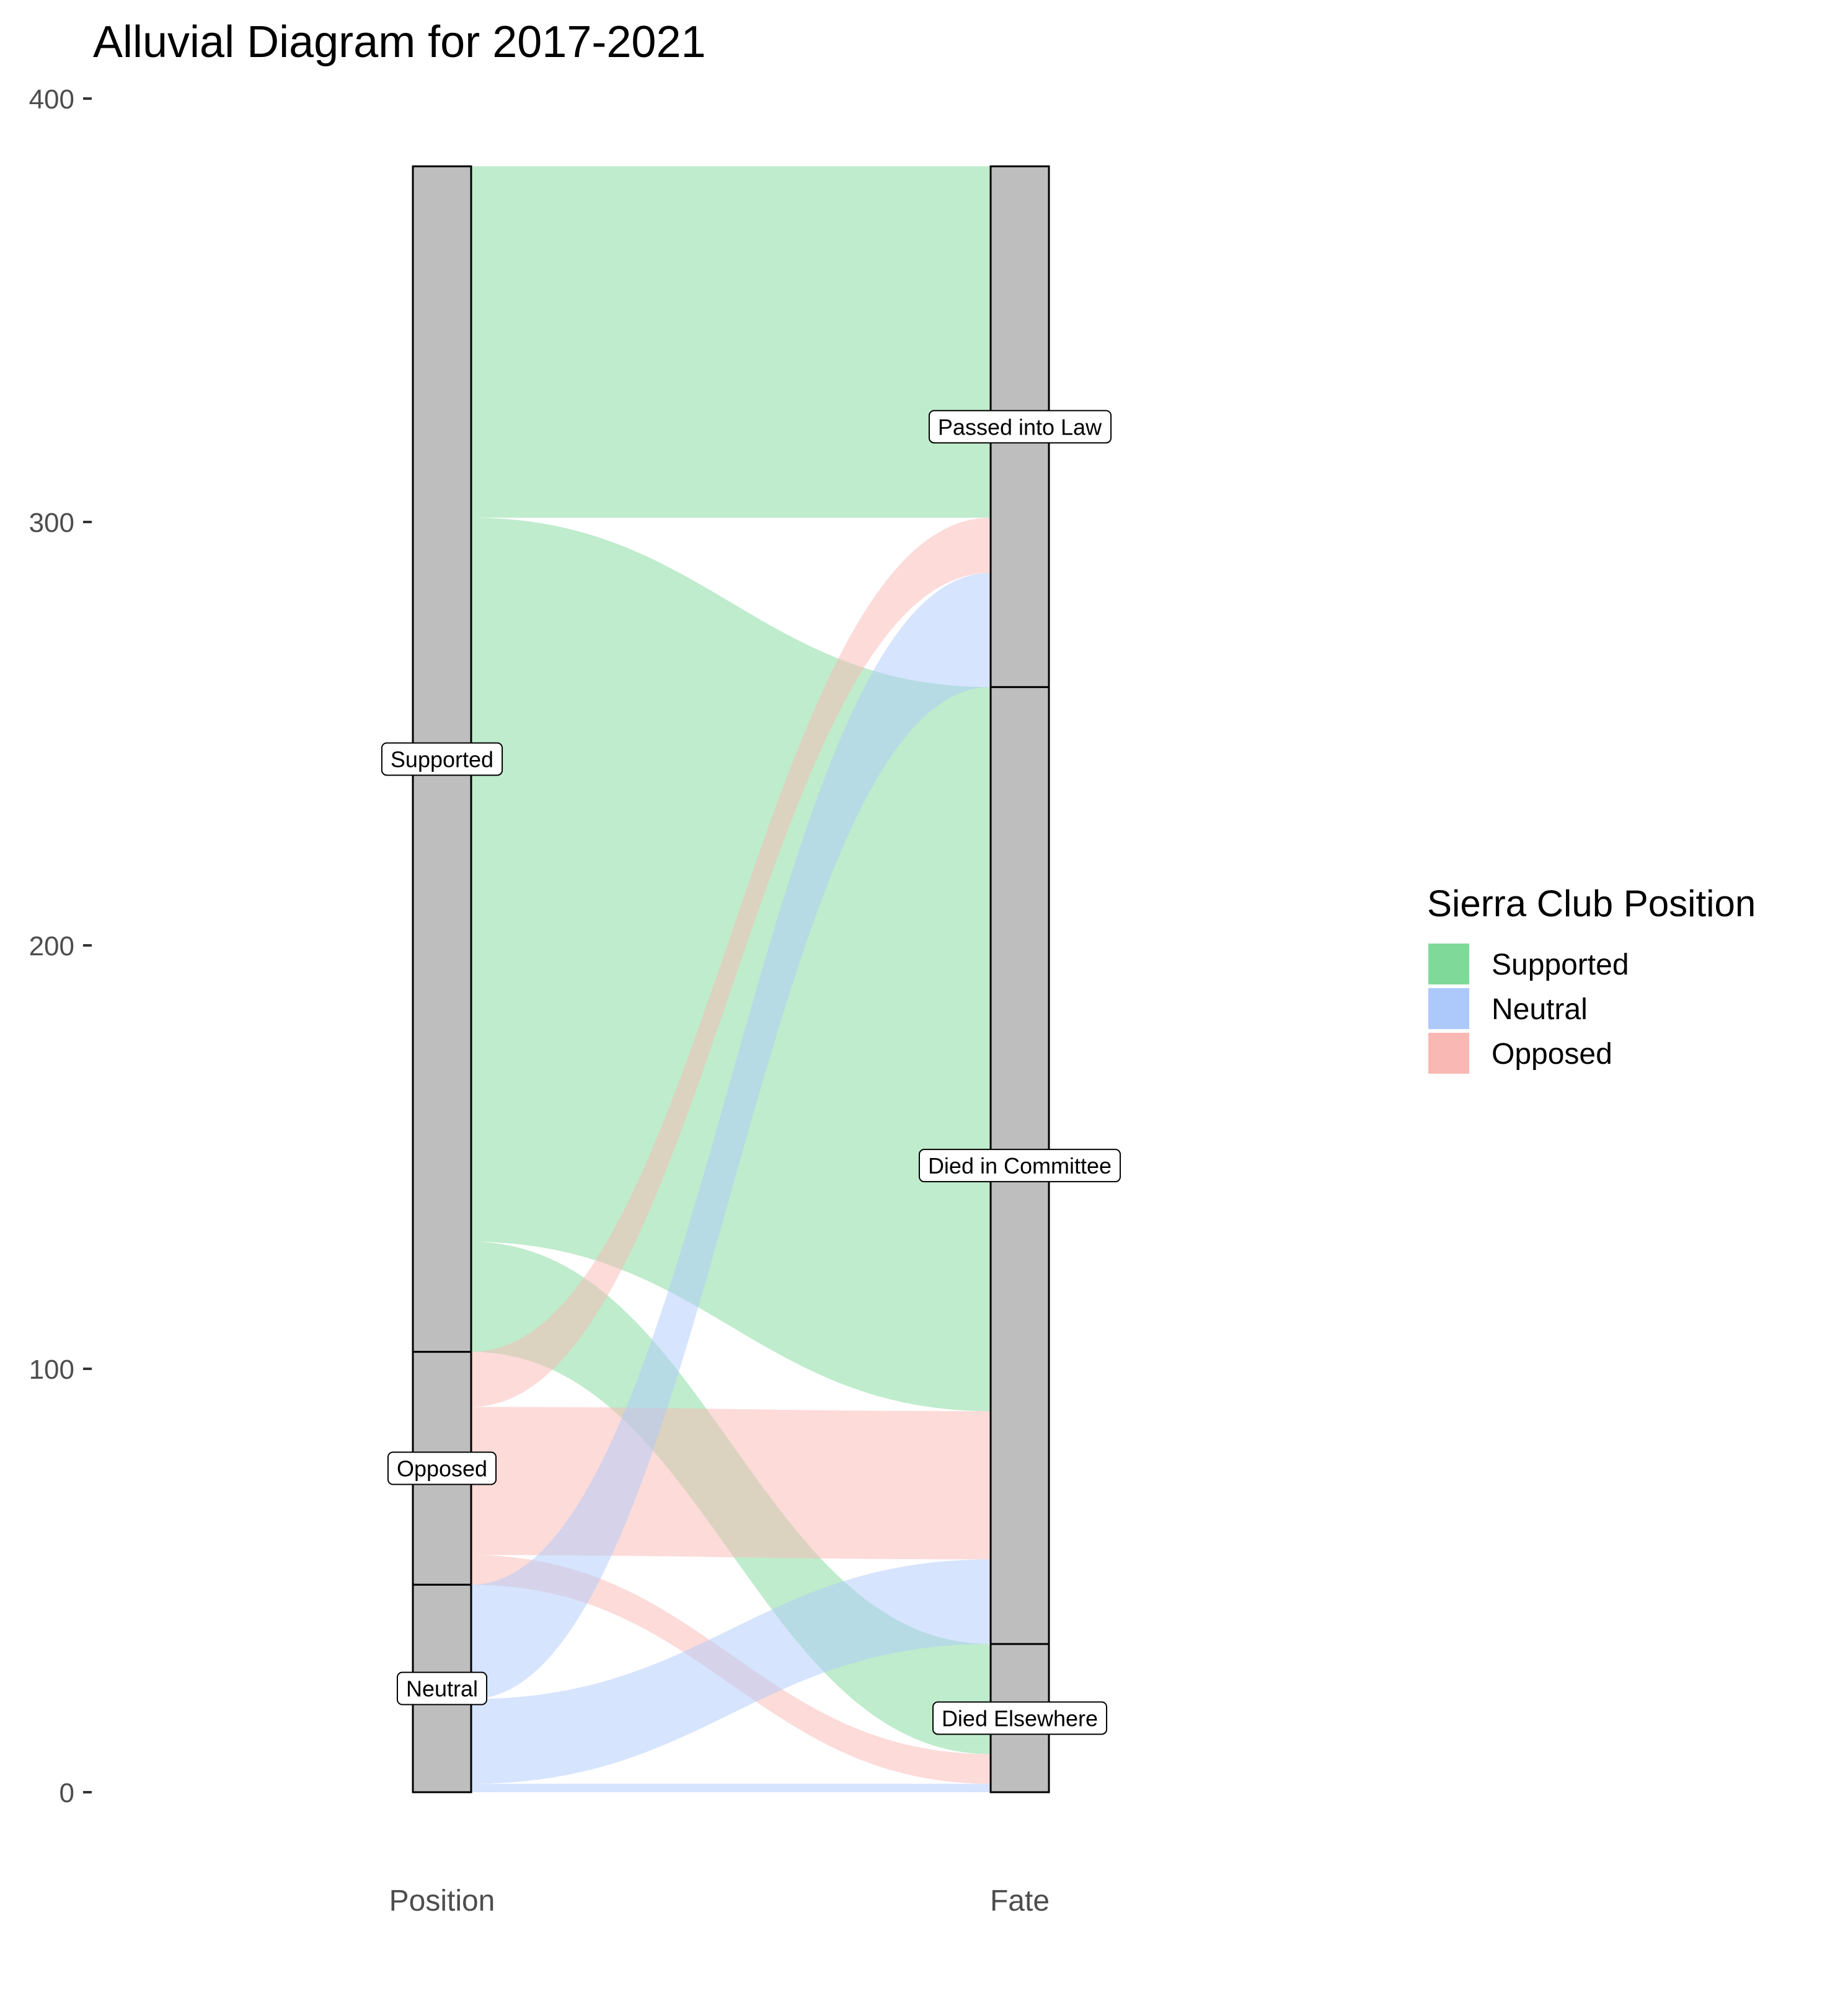  I want to click on stratum-label-right-died-in-committee: Died in Committee, so click(1019, 1166).